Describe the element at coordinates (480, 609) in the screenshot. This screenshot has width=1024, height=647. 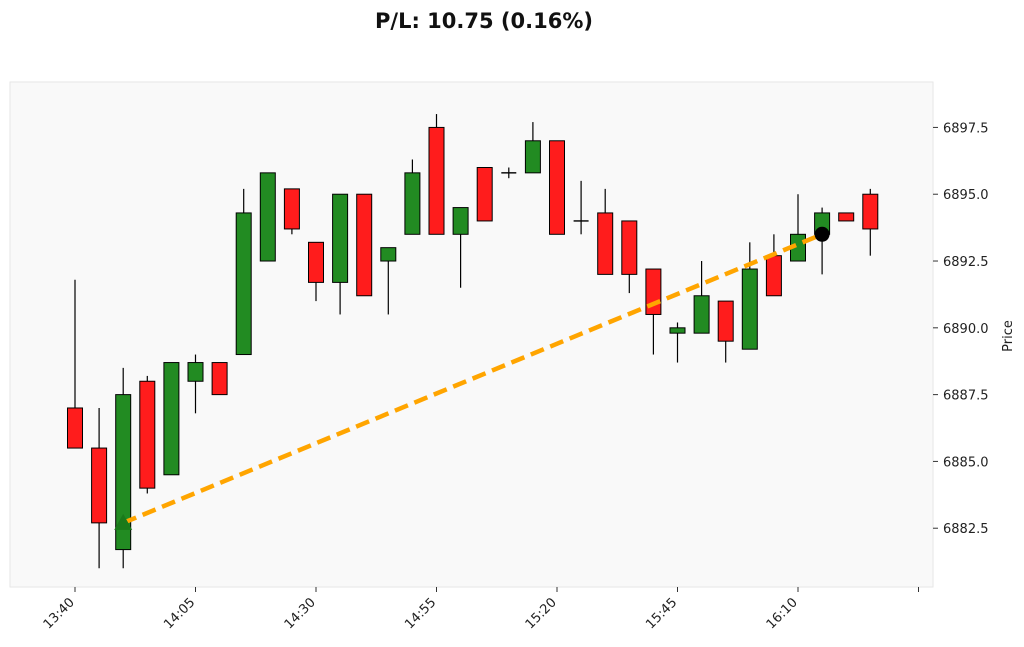
I see `x-axis: 13:40 14:05 14:30 14:55 15:20 15:45 16:10` at that location.